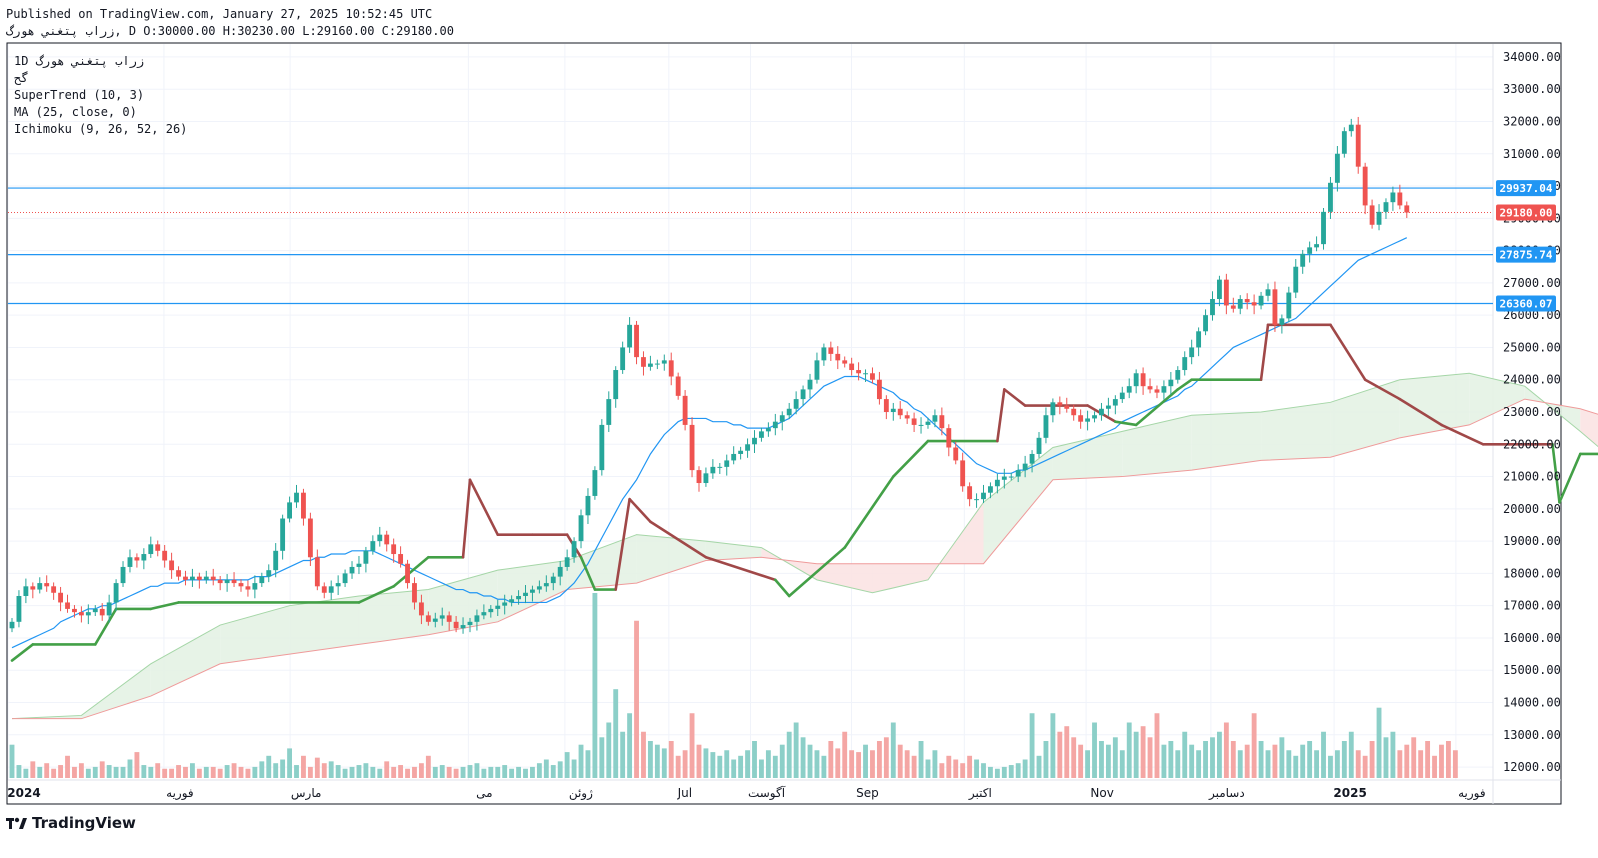 The width and height of the screenshot is (1598, 858). What do you see at coordinates (1226, 793) in the screenshot?
I see `time-tick-label: دسامبر` at bounding box center [1226, 793].